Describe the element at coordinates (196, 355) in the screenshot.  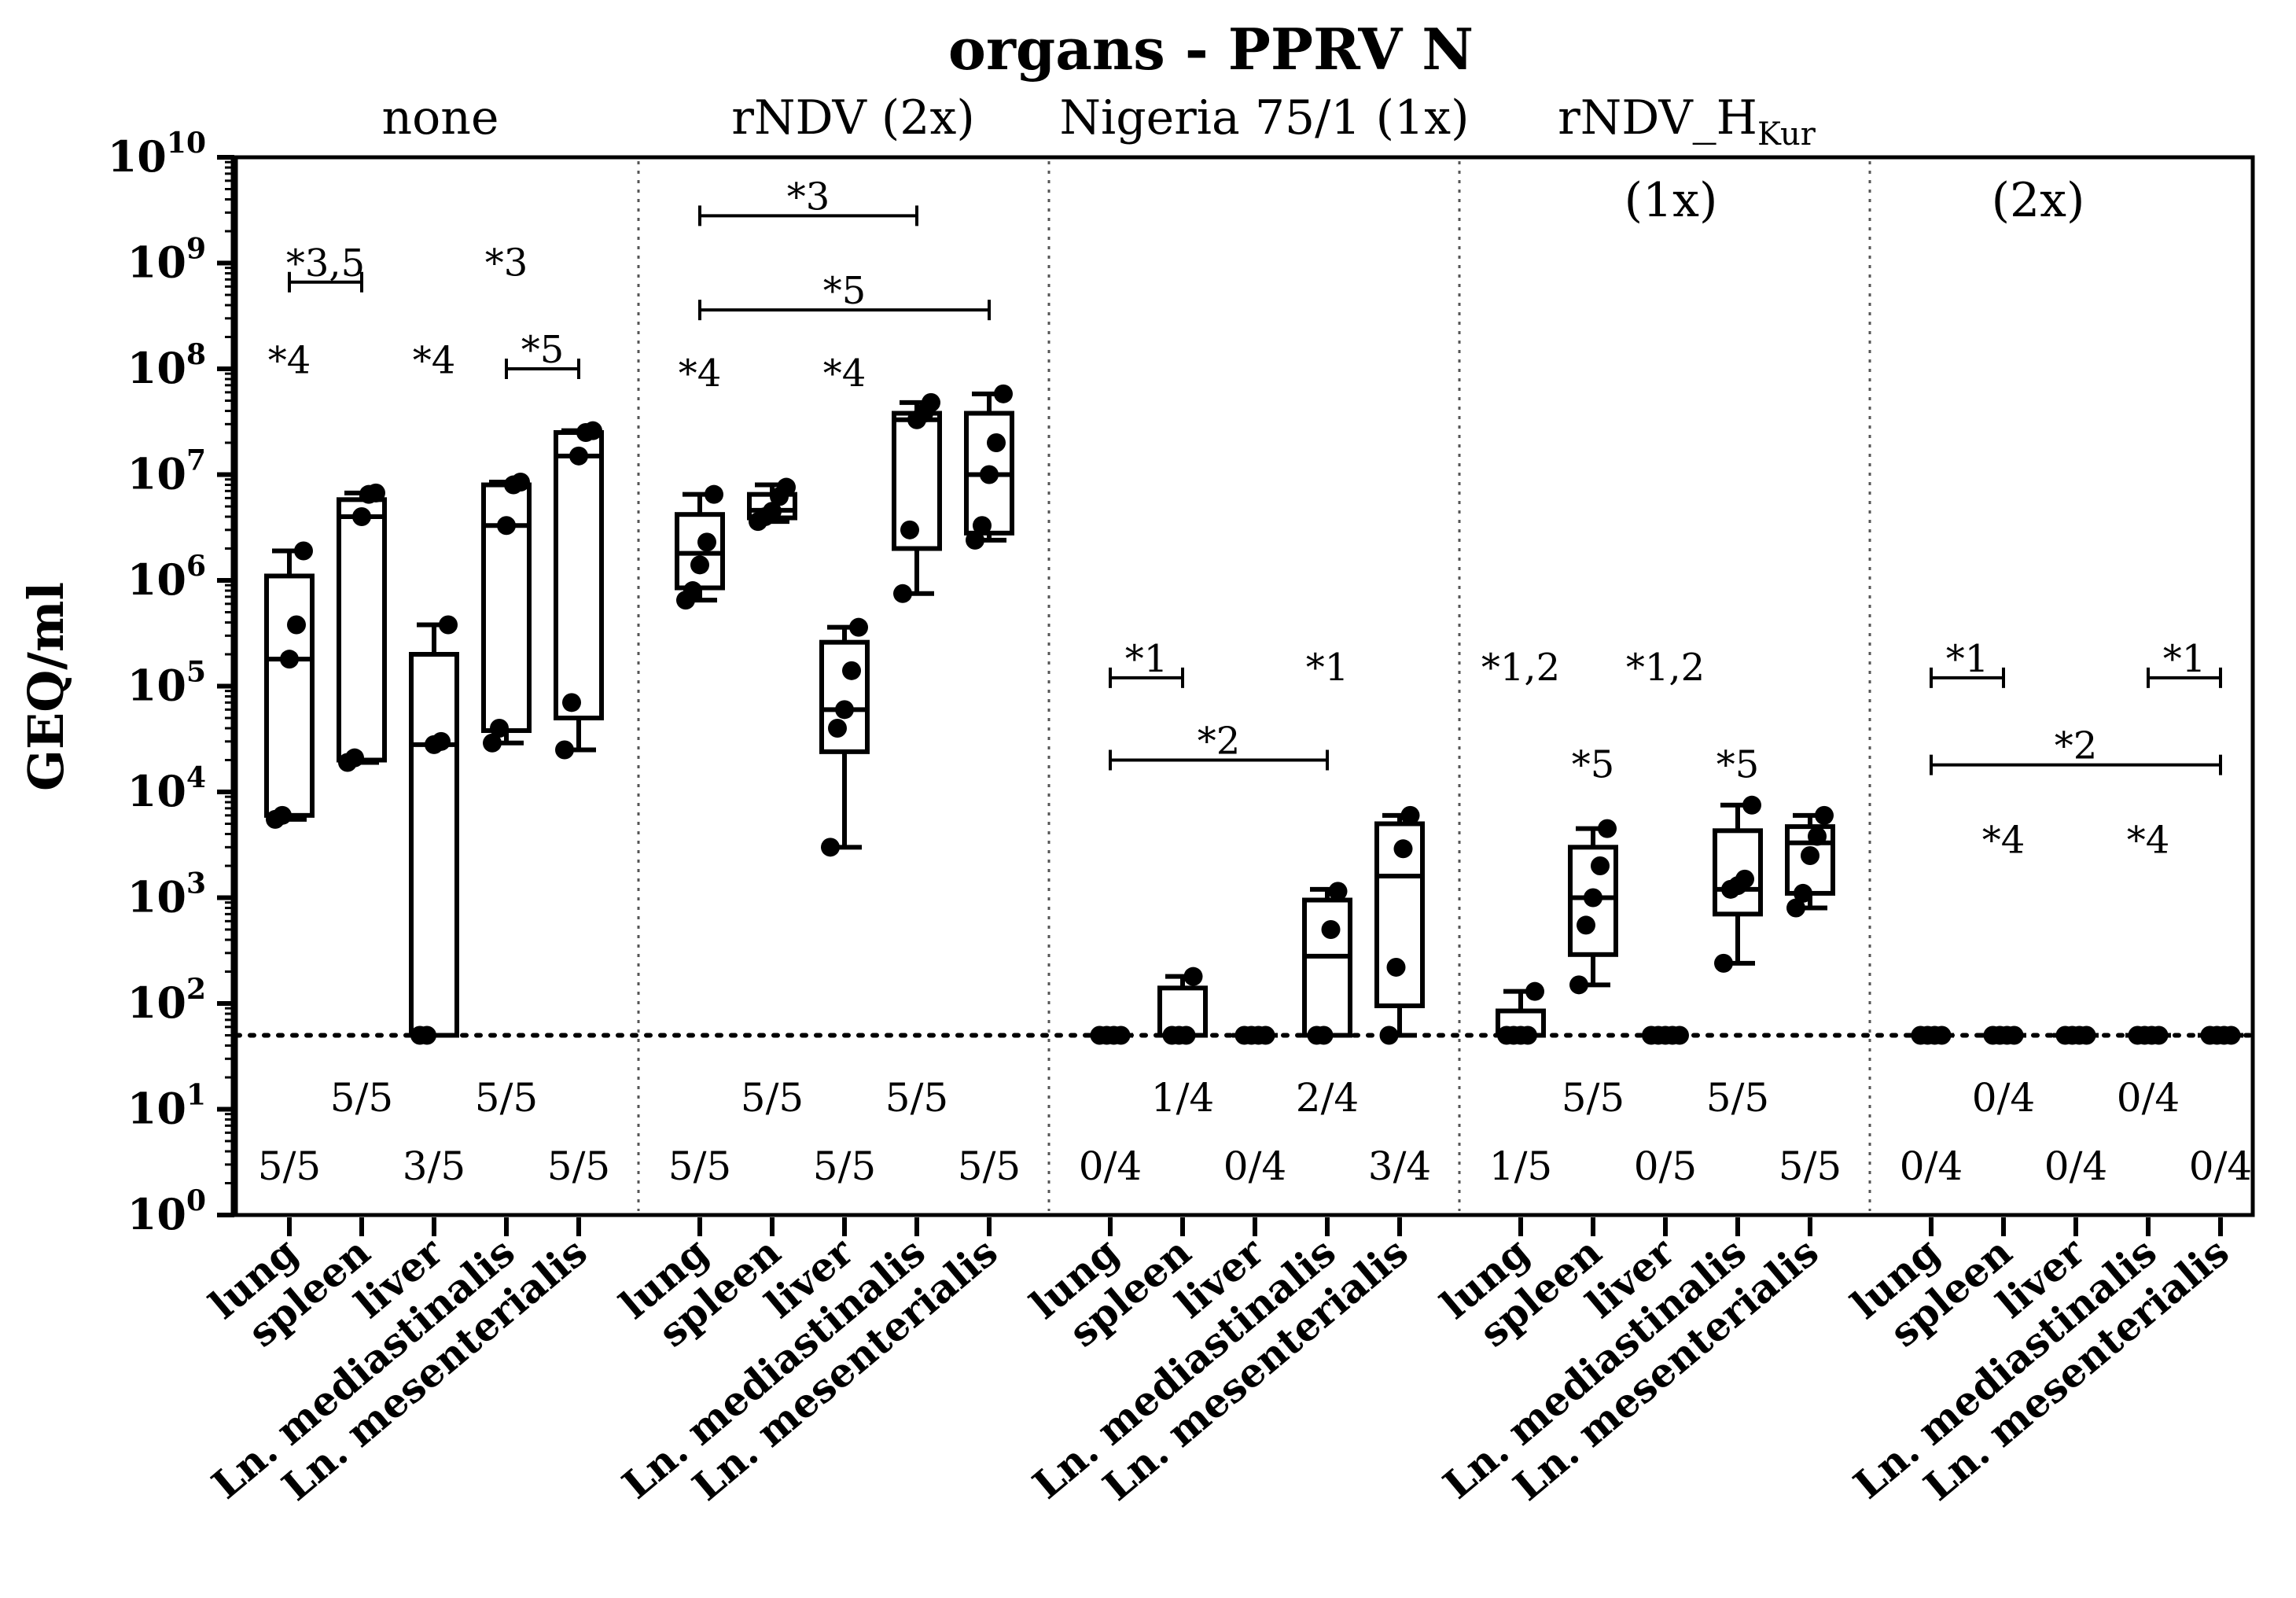
I see `y-tick-label-exponent: 8` at that location.